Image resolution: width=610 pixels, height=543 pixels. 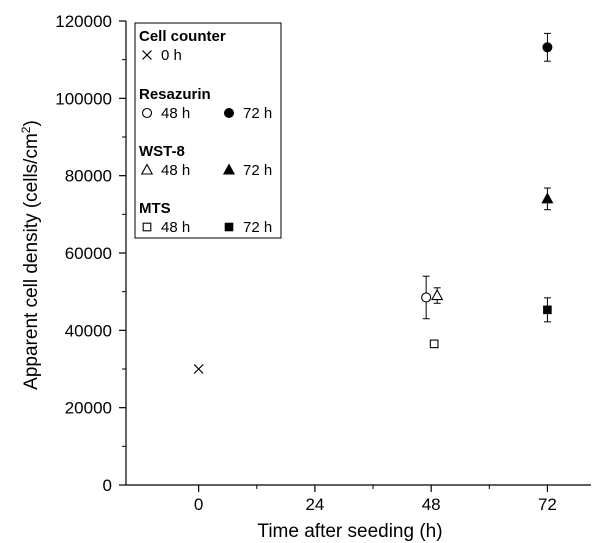 I want to click on legend-marker-square-open, so click(x=147, y=227).